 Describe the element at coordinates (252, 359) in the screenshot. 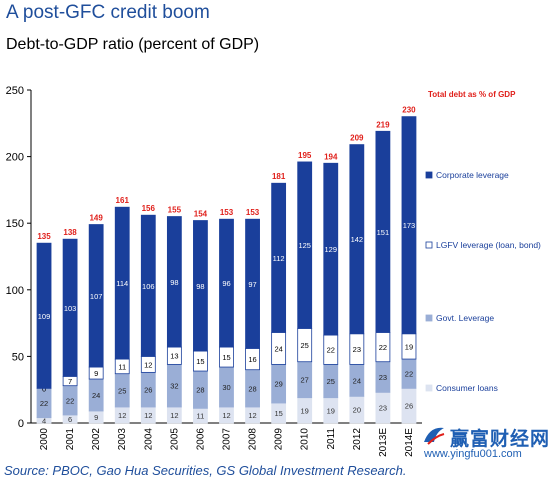

I see `segment-label: 16` at that location.